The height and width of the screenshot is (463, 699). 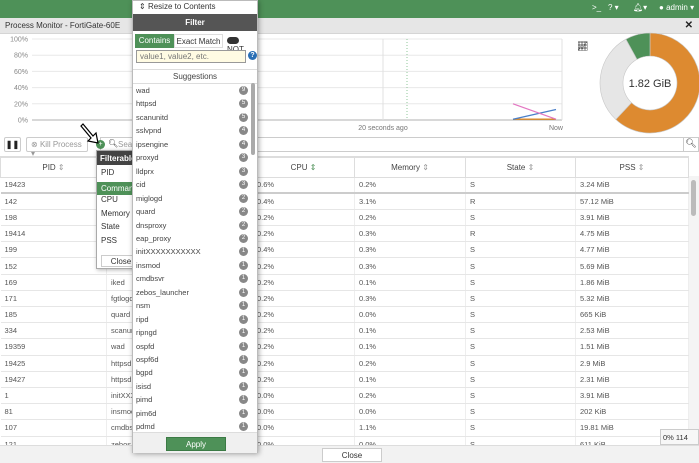 I want to click on column-header-pid: PID ⇕, so click(x=53, y=167).